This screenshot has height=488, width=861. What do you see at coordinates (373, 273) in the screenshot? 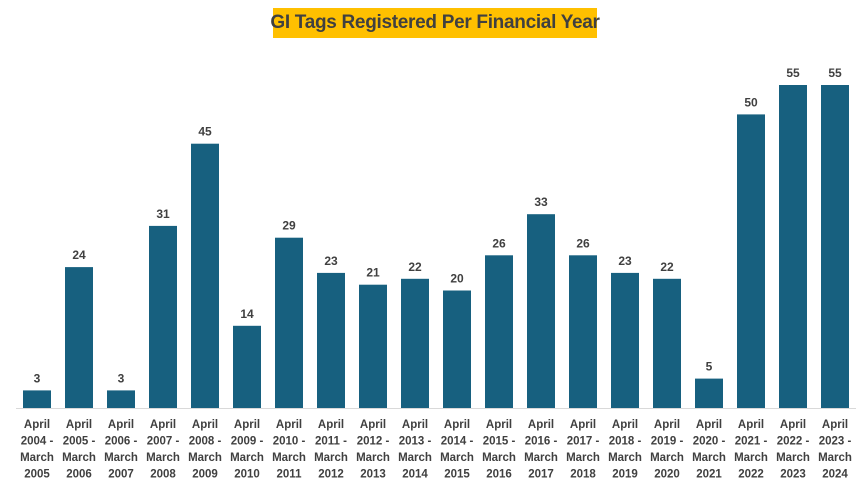
I see `data-label: 21` at bounding box center [373, 273].